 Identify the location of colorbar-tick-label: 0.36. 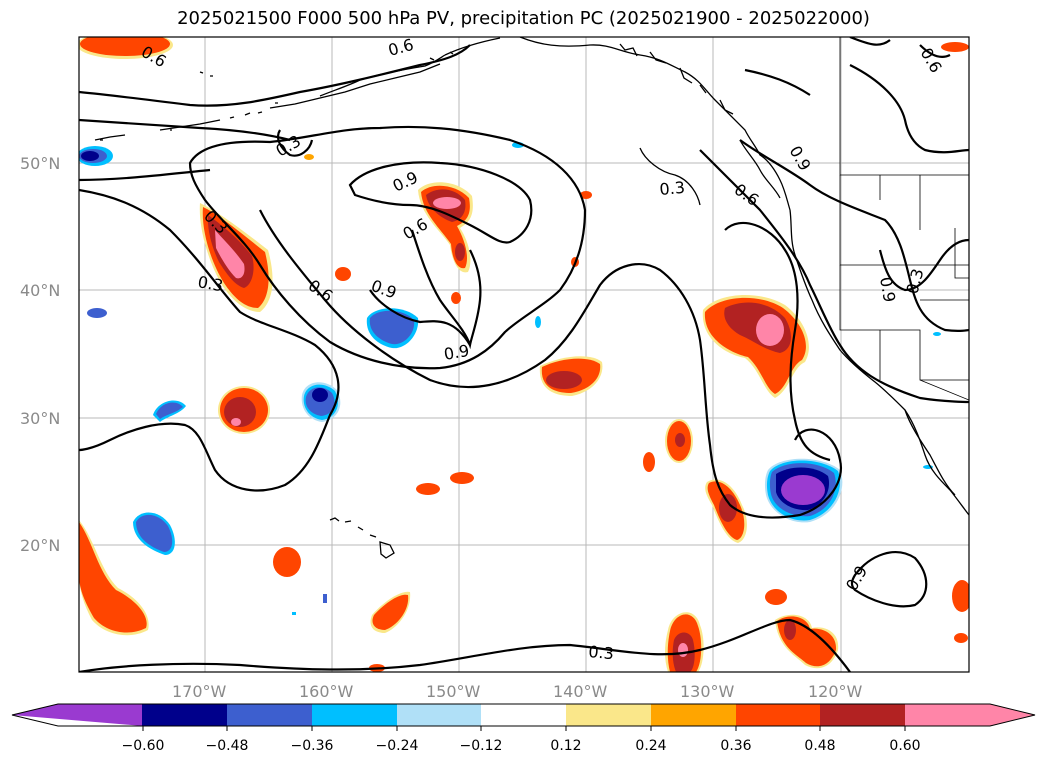
(735, 746).